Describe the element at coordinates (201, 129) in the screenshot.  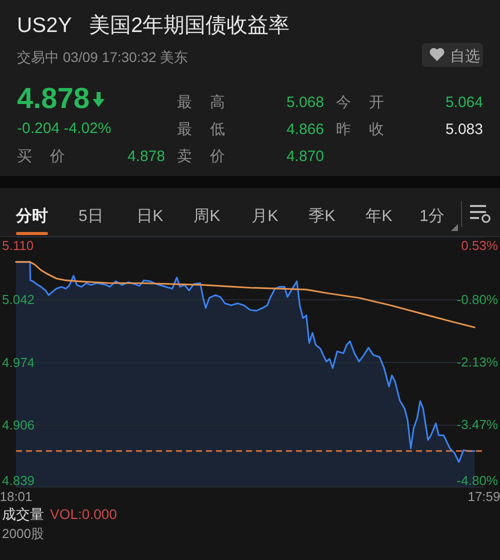
I see `text: 最 低` at that location.